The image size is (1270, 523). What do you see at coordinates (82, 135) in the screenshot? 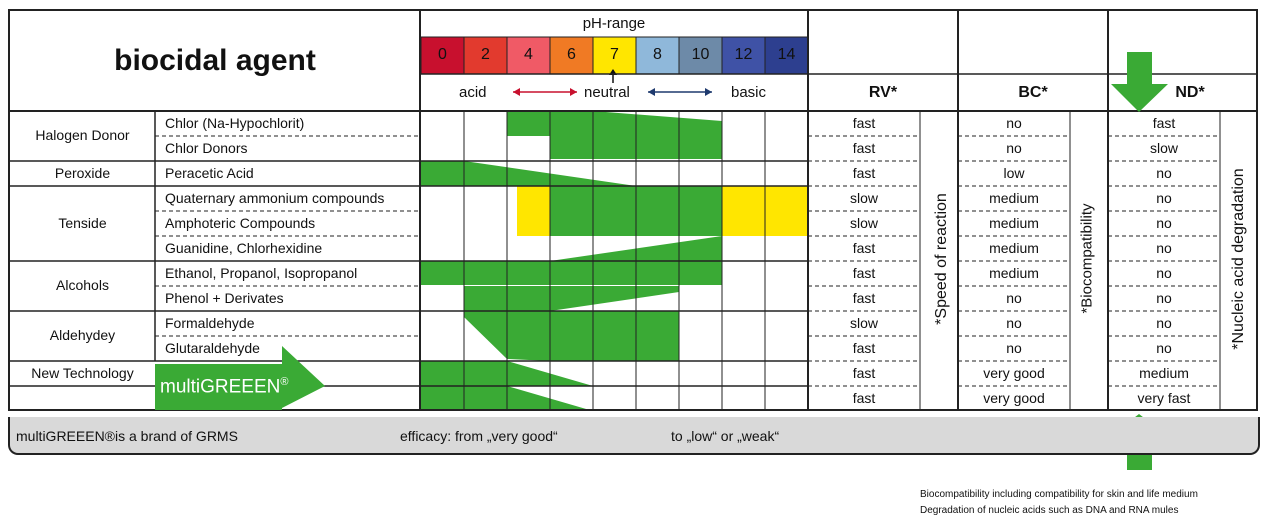
I see `group-label: Halogen Donor` at bounding box center [82, 135].